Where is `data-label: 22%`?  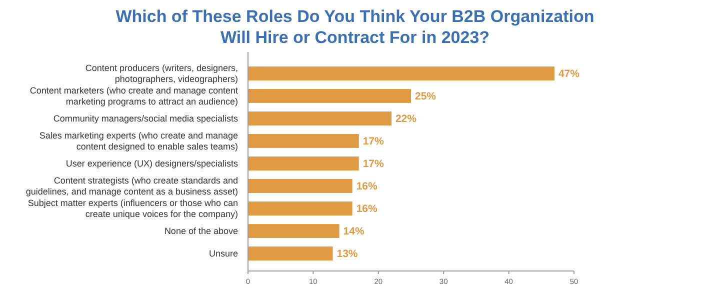
data-label: 22% is located at coordinates (406, 119).